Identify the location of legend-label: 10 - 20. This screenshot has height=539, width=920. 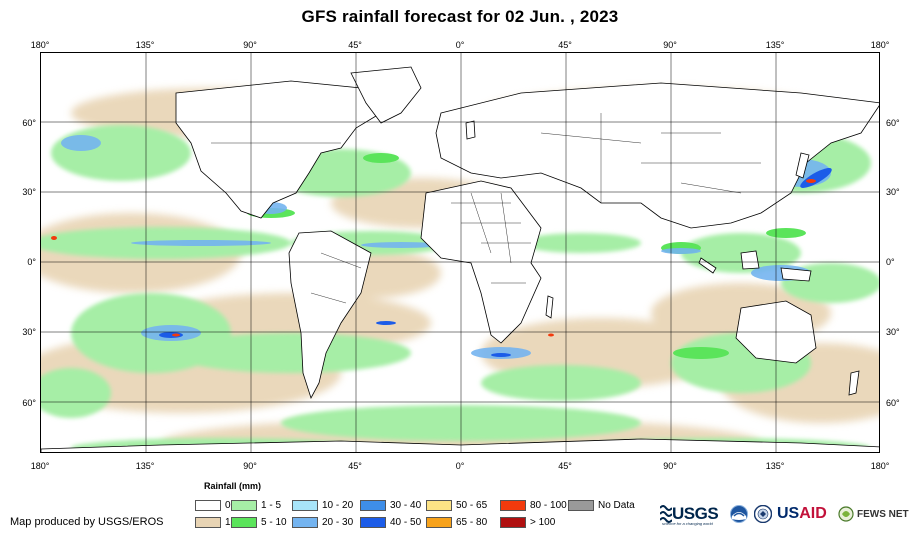
(338, 505).